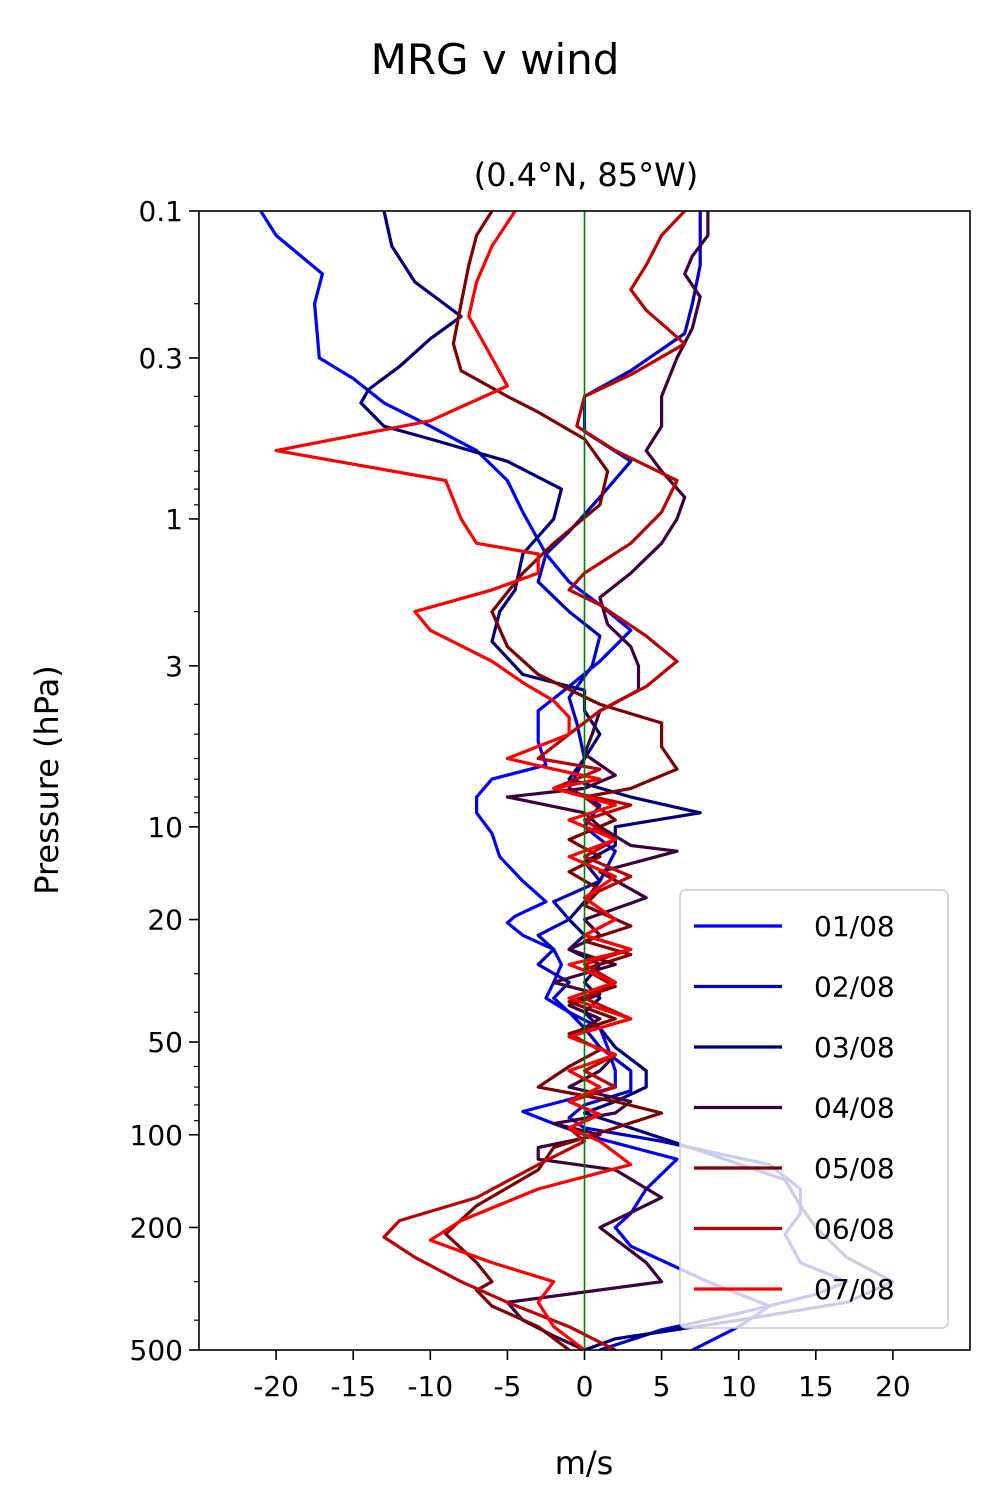 This screenshot has height=1500, width=990. What do you see at coordinates (165, 1042) in the screenshot?
I see `y-tick-label: 50` at bounding box center [165, 1042].